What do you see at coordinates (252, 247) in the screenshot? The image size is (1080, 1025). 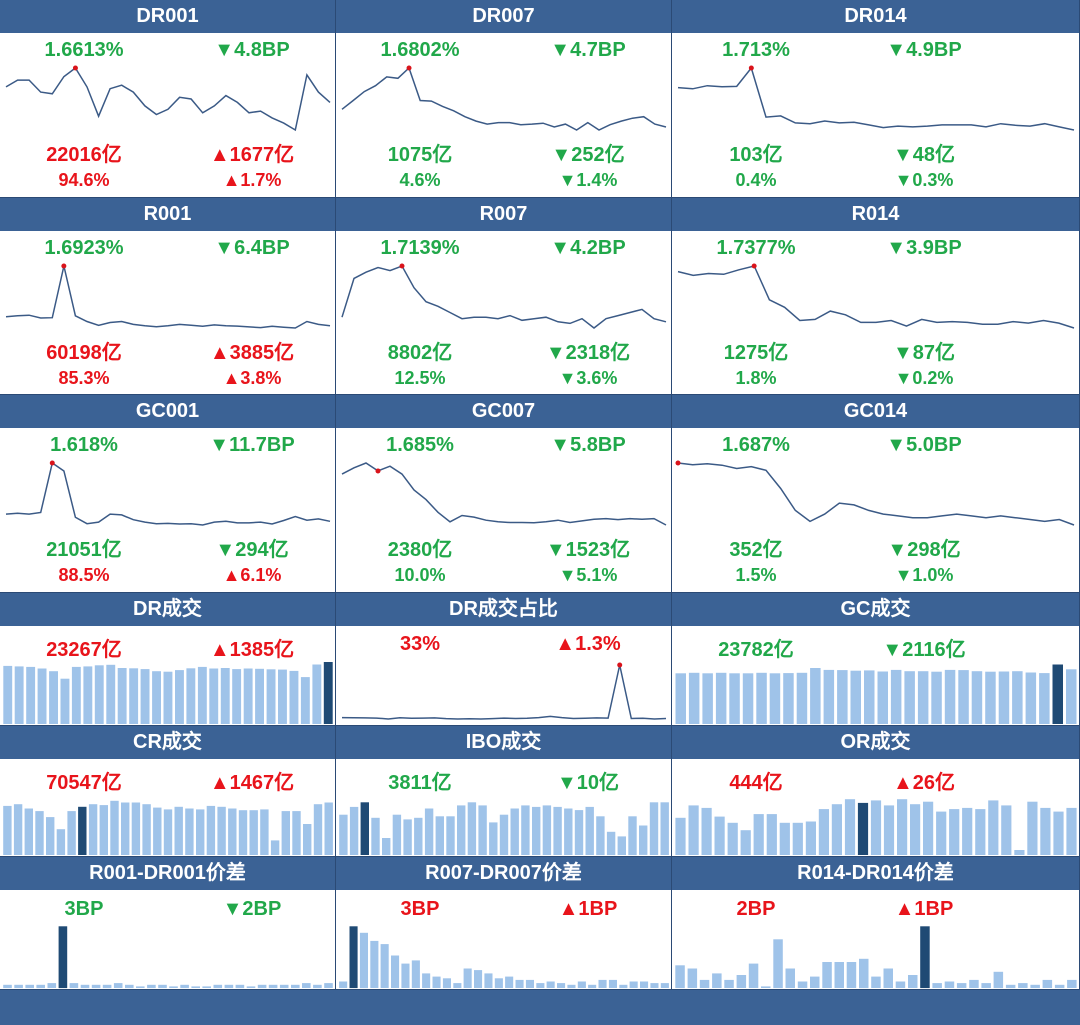 I see `rate-change: ▼6.4BP` at bounding box center [252, 247].